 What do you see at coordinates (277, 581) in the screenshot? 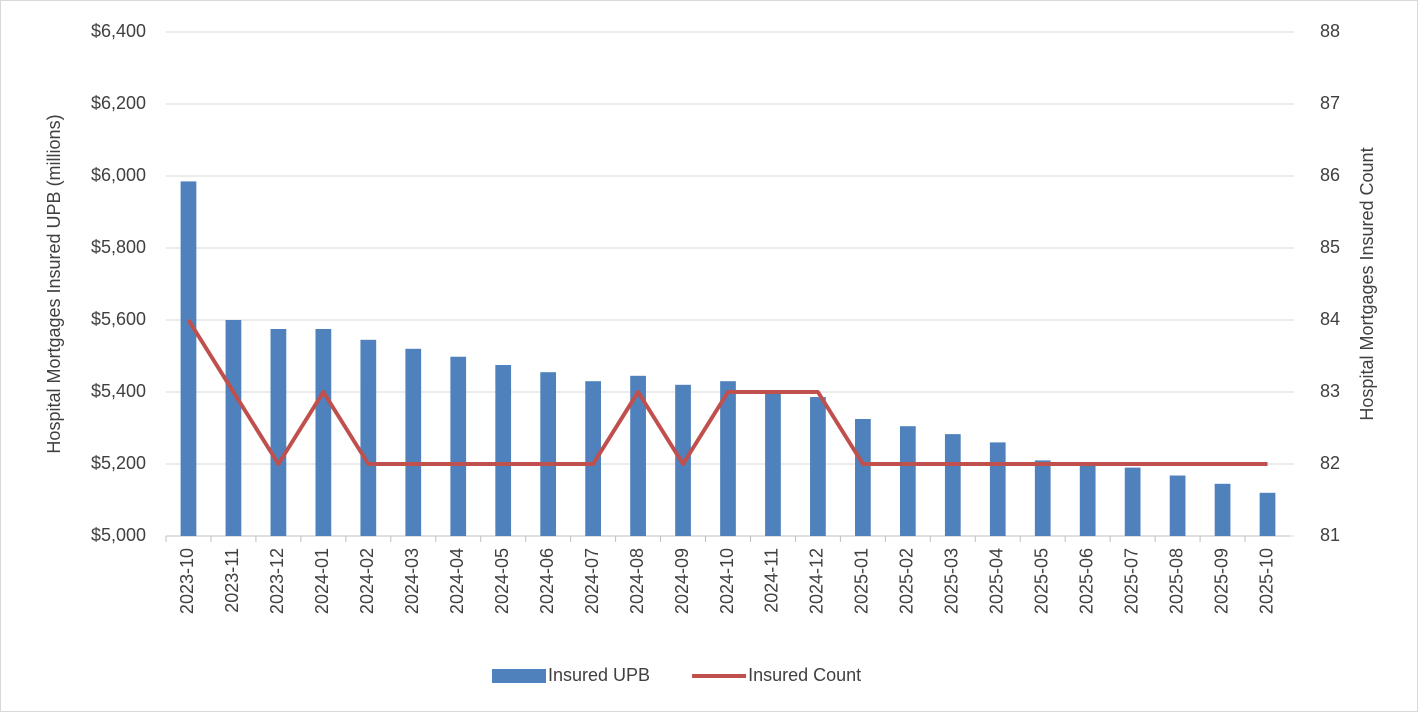
I see `x-tick-label: 2023-12` at bounding box center [277, 581].